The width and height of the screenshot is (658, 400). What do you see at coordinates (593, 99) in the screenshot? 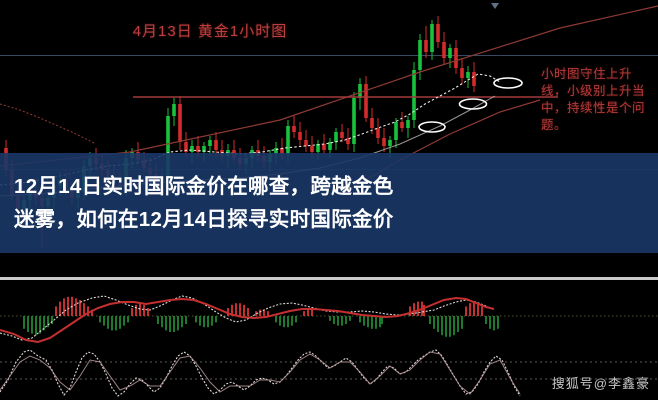
I see `chart-annotation-text: 小时图守住上升线，小级别上升当中，持续性是个问题。` at bounding box center [593, 99].